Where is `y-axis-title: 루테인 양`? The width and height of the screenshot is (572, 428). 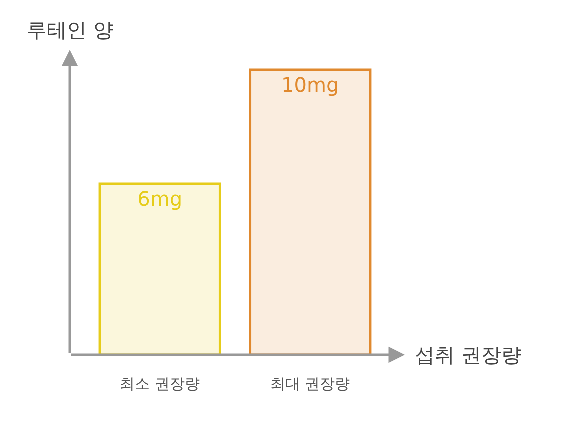
y-axis-title: 루테인 양 is located at coordinates (70, 30).